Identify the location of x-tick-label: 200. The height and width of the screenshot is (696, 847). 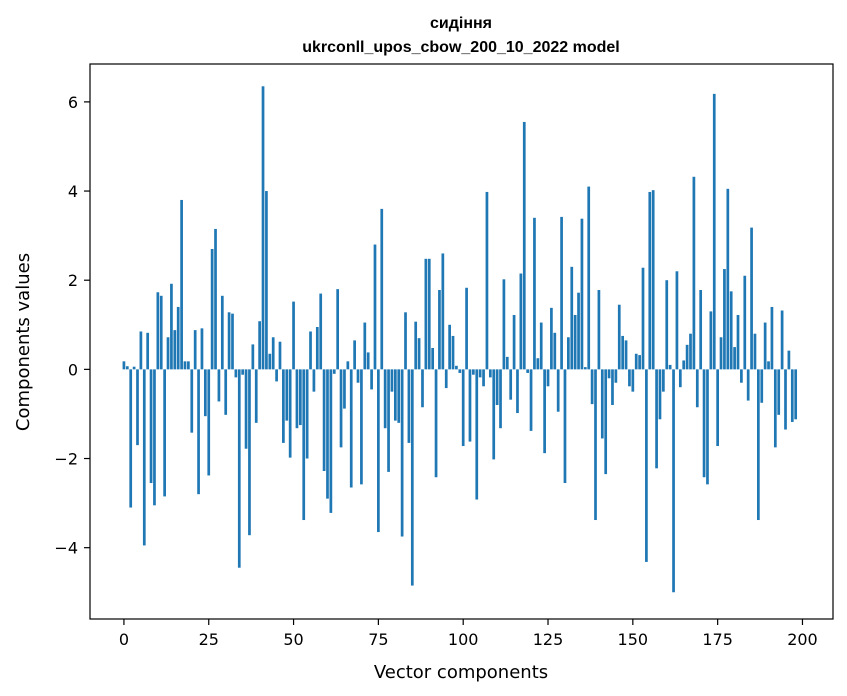
(802, 639).